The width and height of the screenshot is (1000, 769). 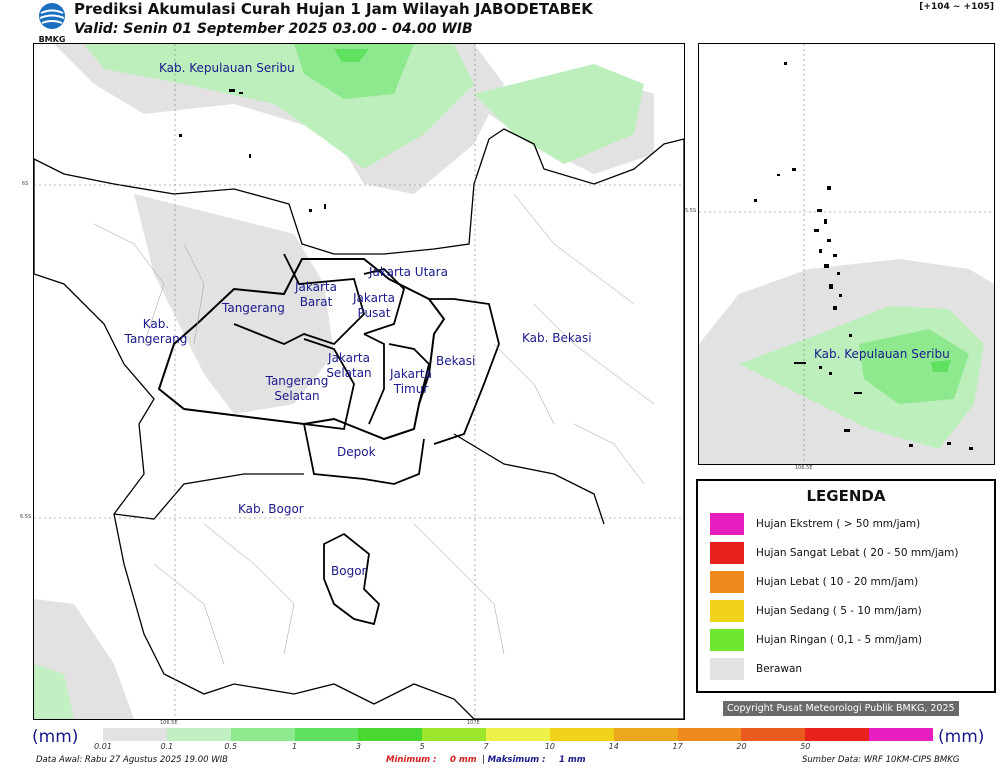 What do you see at coordinates (156, 331) in the screenshot?
I see `label-kab-tangerang: Kab. Tangerang` at bounding box center [156, 331].